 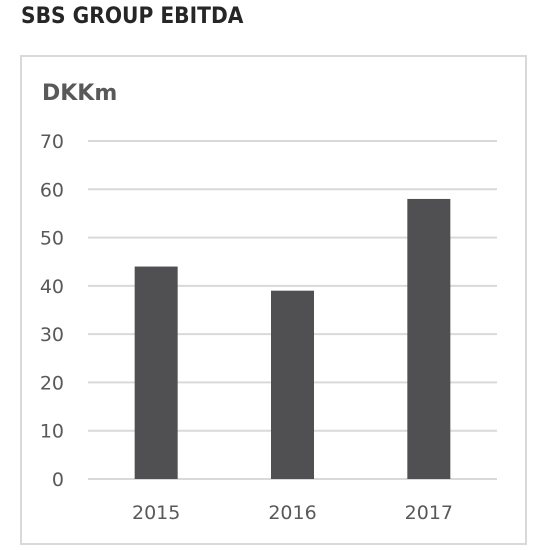 I want to click on page-title: SBS GROUP EBITDA, so click(x=132, y=16).